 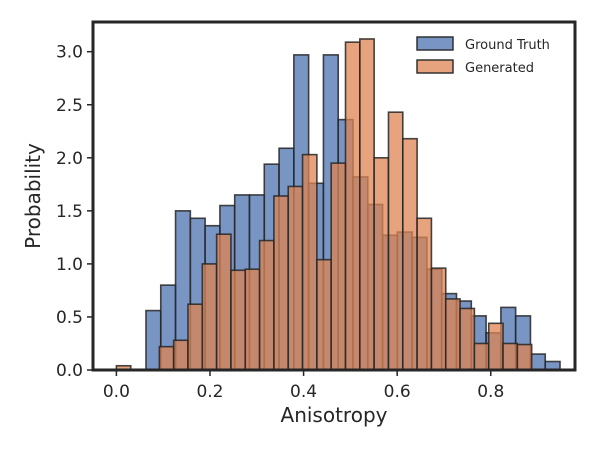 I want to click on y-tick-label: 1.0, so click(x=69, y=265).